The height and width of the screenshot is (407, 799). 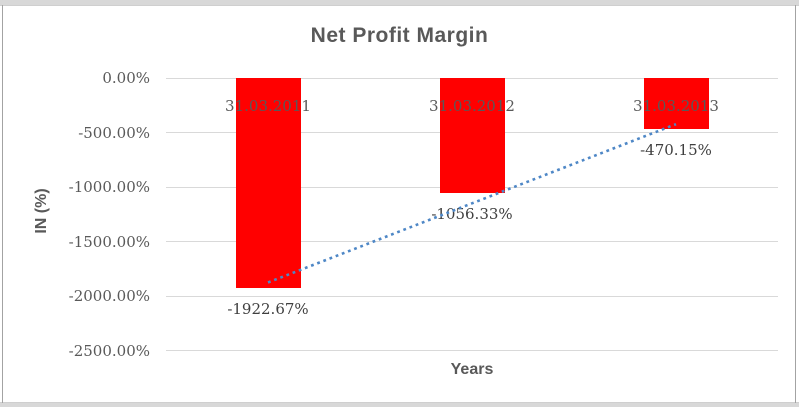 What do you see at coordinates (472, 106) in the screenshot?
I see `category-label: 31.03.2012` at bounding box center [472, 106].